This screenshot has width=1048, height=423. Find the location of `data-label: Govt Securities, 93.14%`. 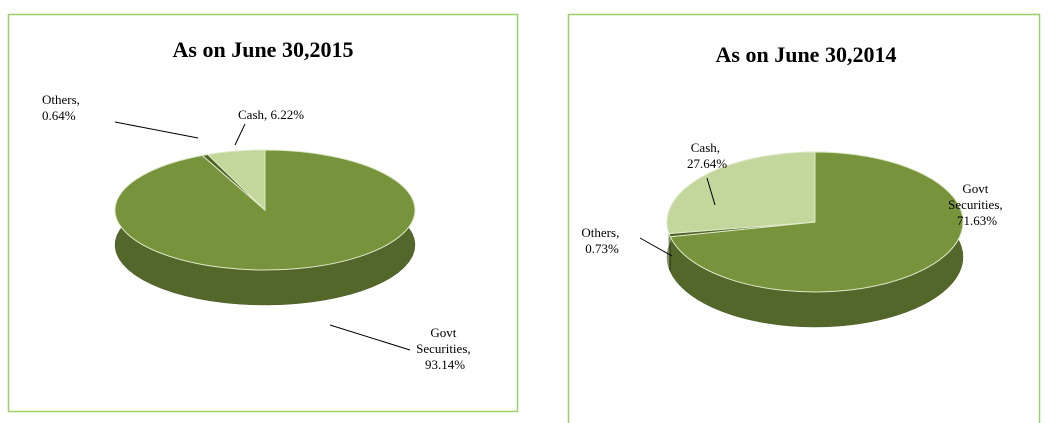

data-label: Govt Securities, 93.14% is located at coordinates (445, 348).